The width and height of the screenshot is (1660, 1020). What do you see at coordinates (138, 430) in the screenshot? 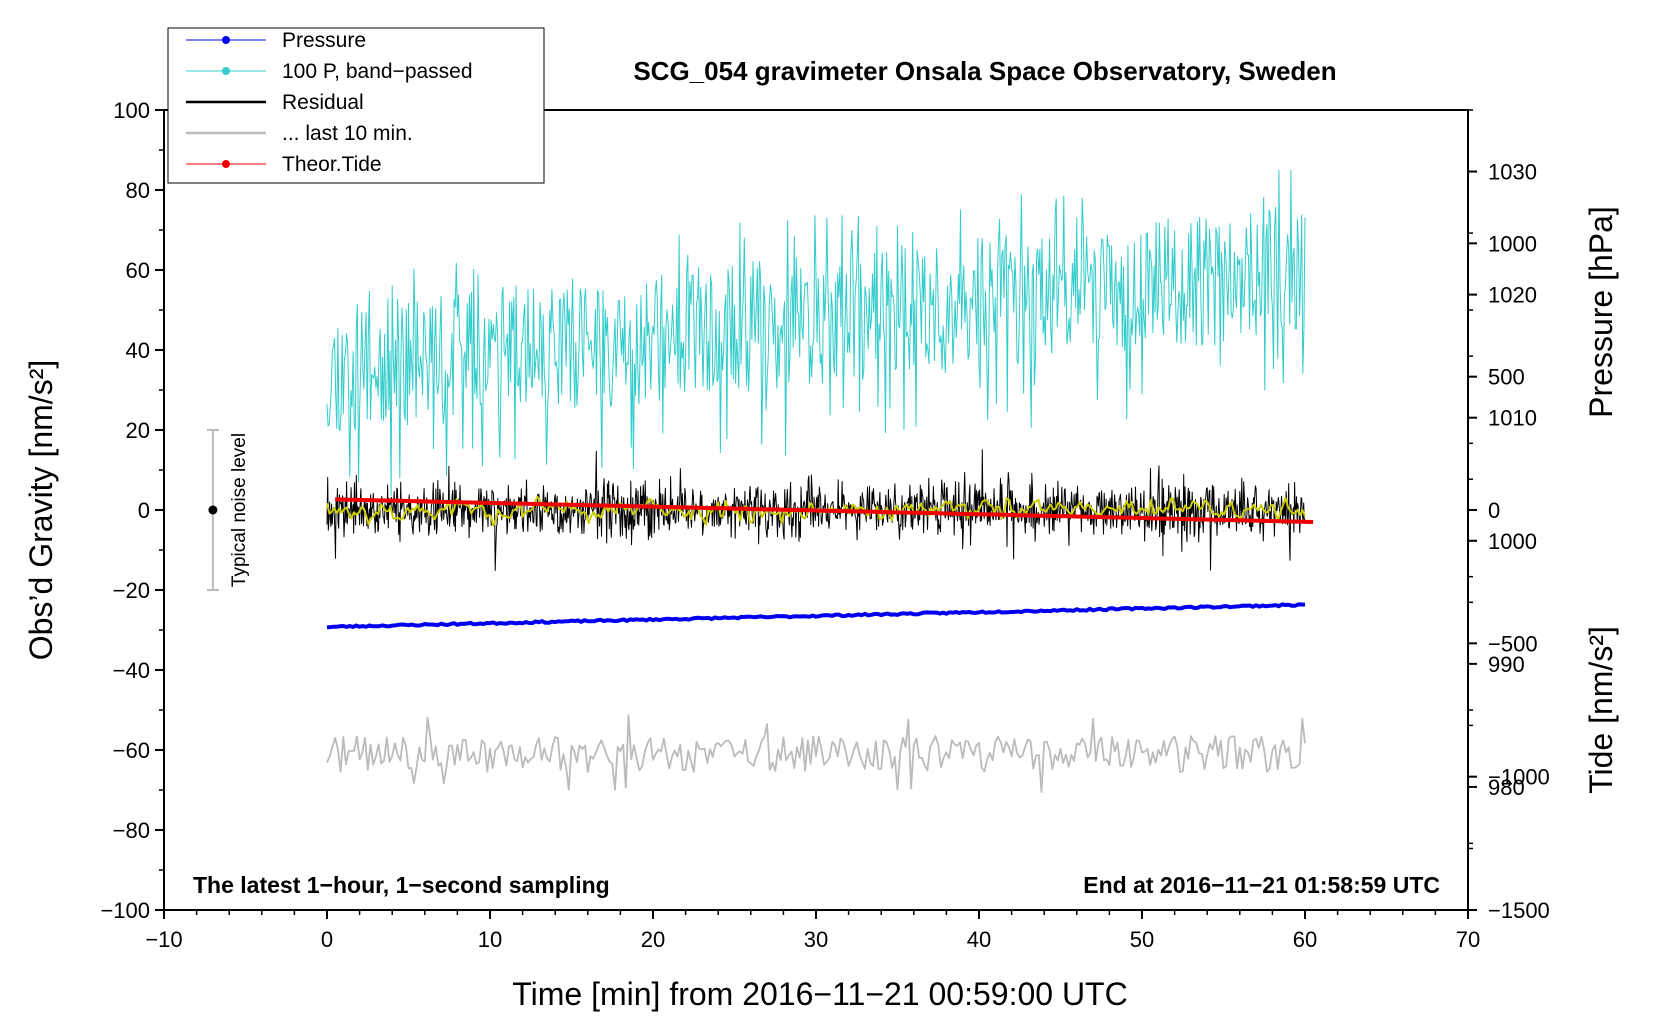
I see `y-tick-label: 20` at bounding box center [138, 430].